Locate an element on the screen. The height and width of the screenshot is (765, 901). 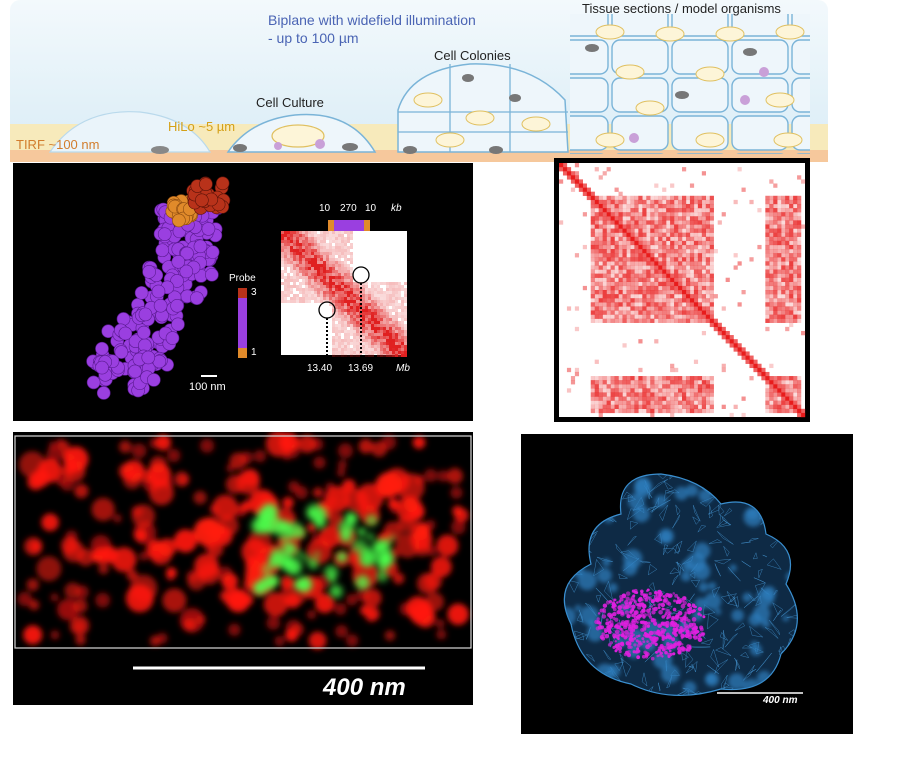
sphere is located at coordinates (160, 305).